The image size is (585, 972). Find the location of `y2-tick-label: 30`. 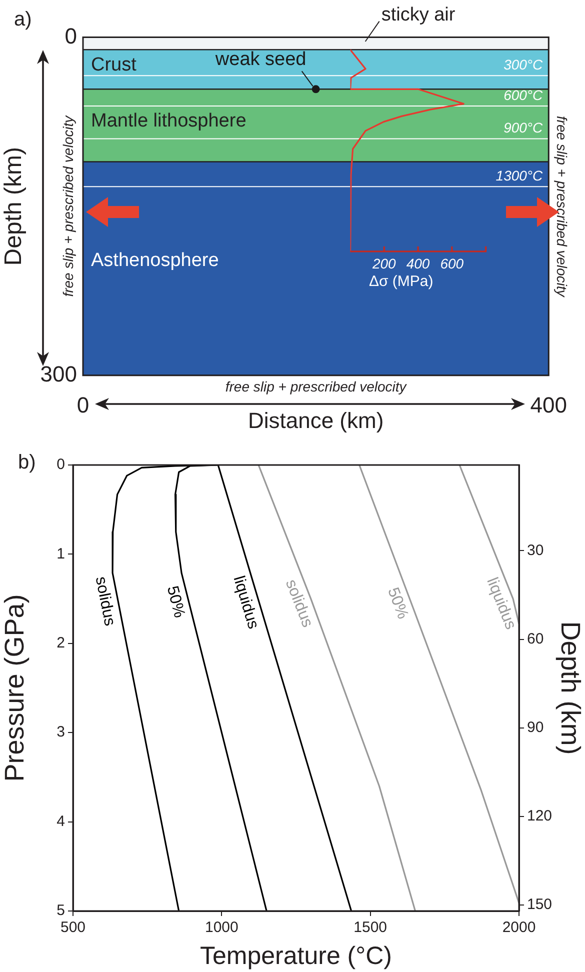

y2-tick-label: 30 is located at coordinates (535, 550).